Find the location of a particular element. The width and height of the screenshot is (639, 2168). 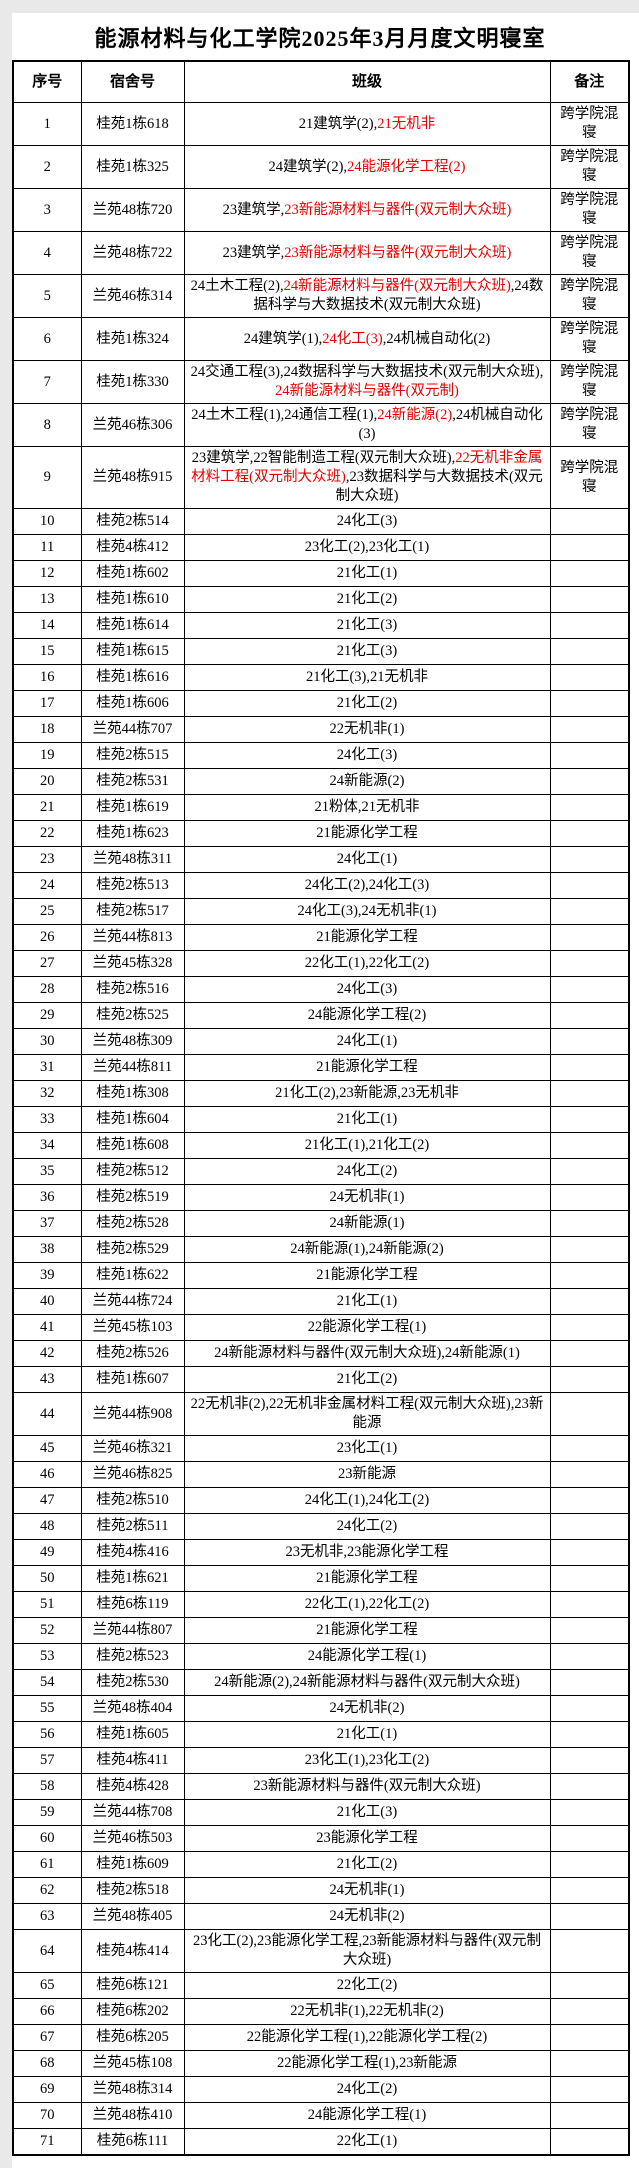

dorm-number-cell: 桂苑2栋511 is located at coordinates (132, 1526).